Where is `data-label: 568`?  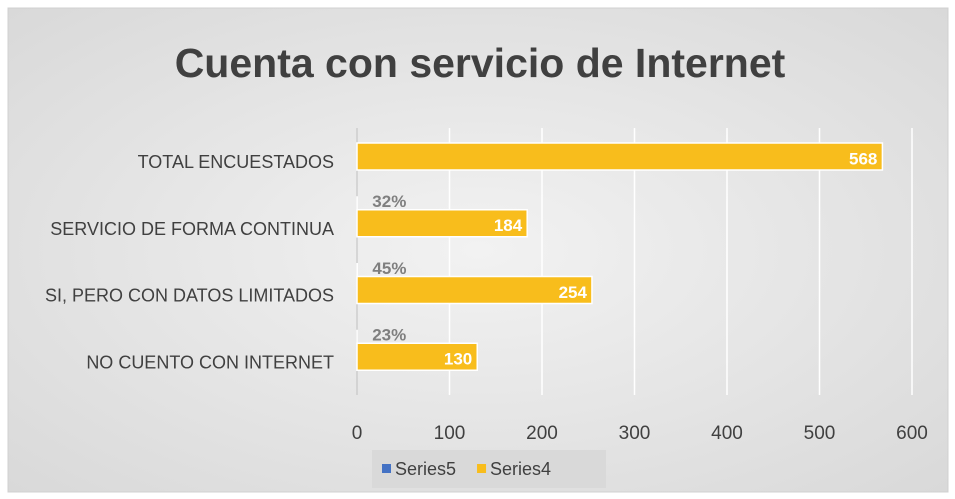 data-label: 568 is located at coordinates (863, 158).